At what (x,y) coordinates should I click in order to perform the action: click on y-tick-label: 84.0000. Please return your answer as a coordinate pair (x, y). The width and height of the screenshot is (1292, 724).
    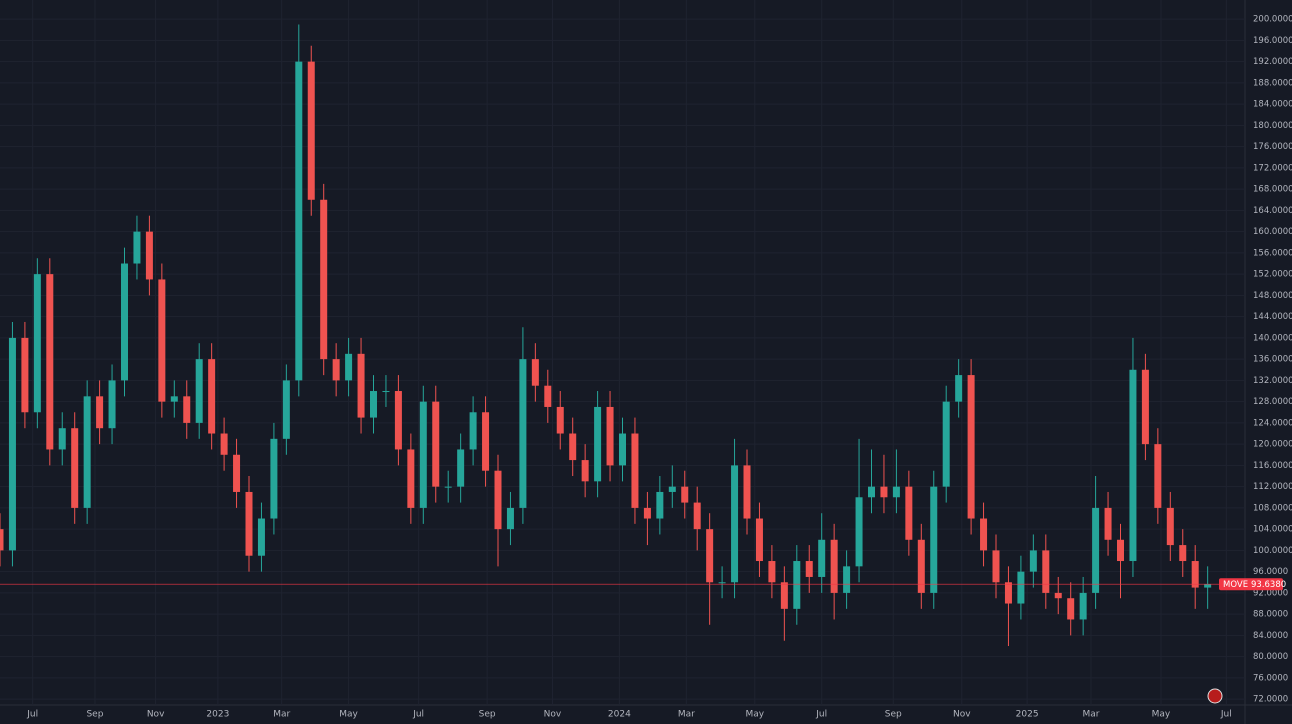
    Looking at the image, I should click on (1270, 636).